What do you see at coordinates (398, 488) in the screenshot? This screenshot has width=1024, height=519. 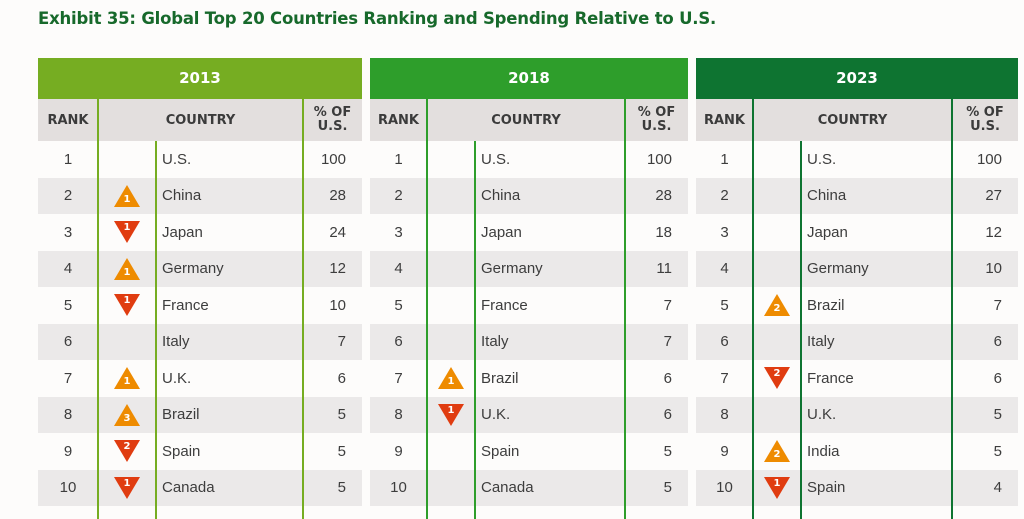 I see `rank-cell: 10` at bounding box center [398, 488].